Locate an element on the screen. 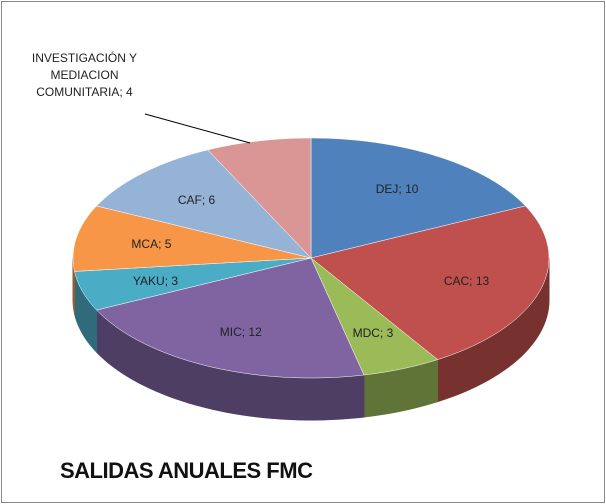  slice: CAF is located at coordinates (204, 204).